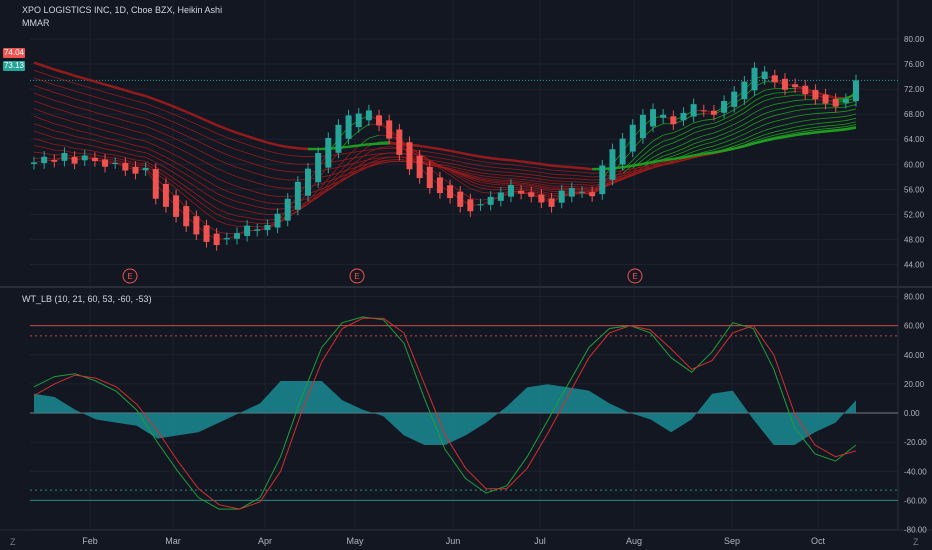 This screenshot has height=550, width=932. I want to click on time-tick-label: Aug, so click(634, 541).